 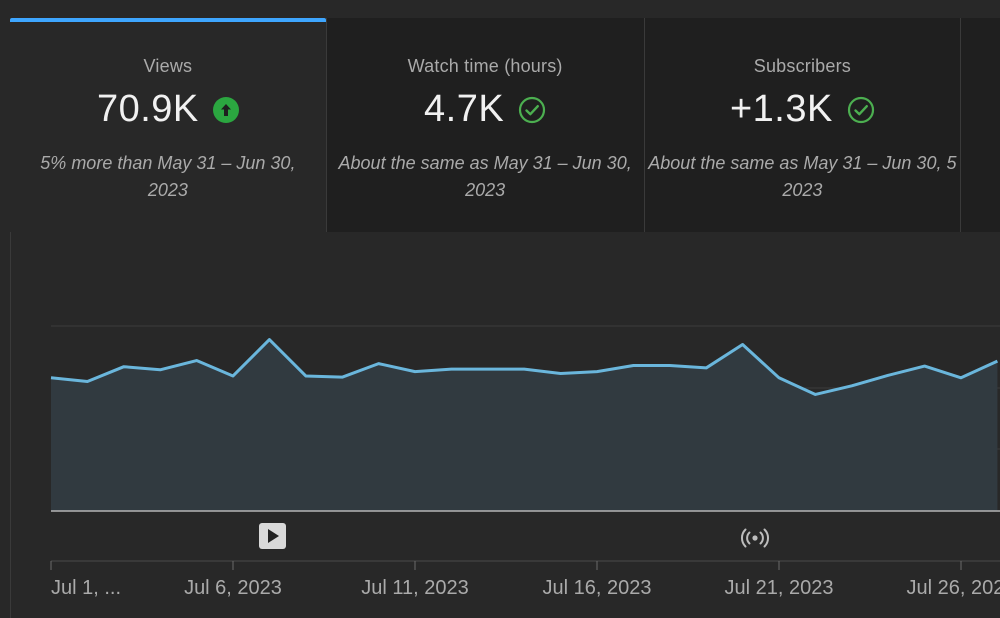 What do you see at coordinates (597, 588) in the screenshot?
I see `x-tick-label: Jul 16, 2023` at bounding box center [597, 588].